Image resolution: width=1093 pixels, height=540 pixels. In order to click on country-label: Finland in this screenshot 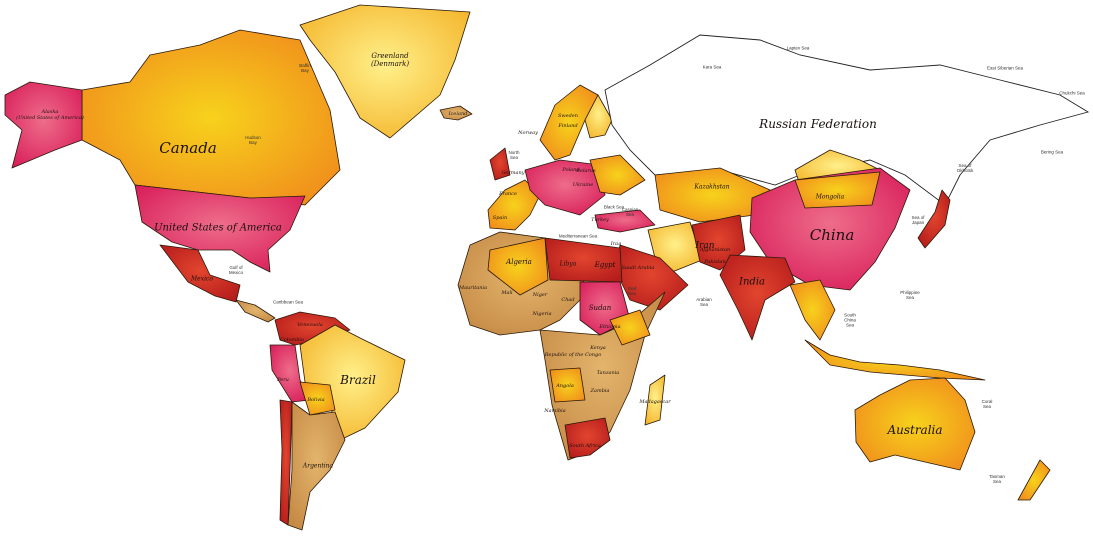, I will do `click(568, 126)`.